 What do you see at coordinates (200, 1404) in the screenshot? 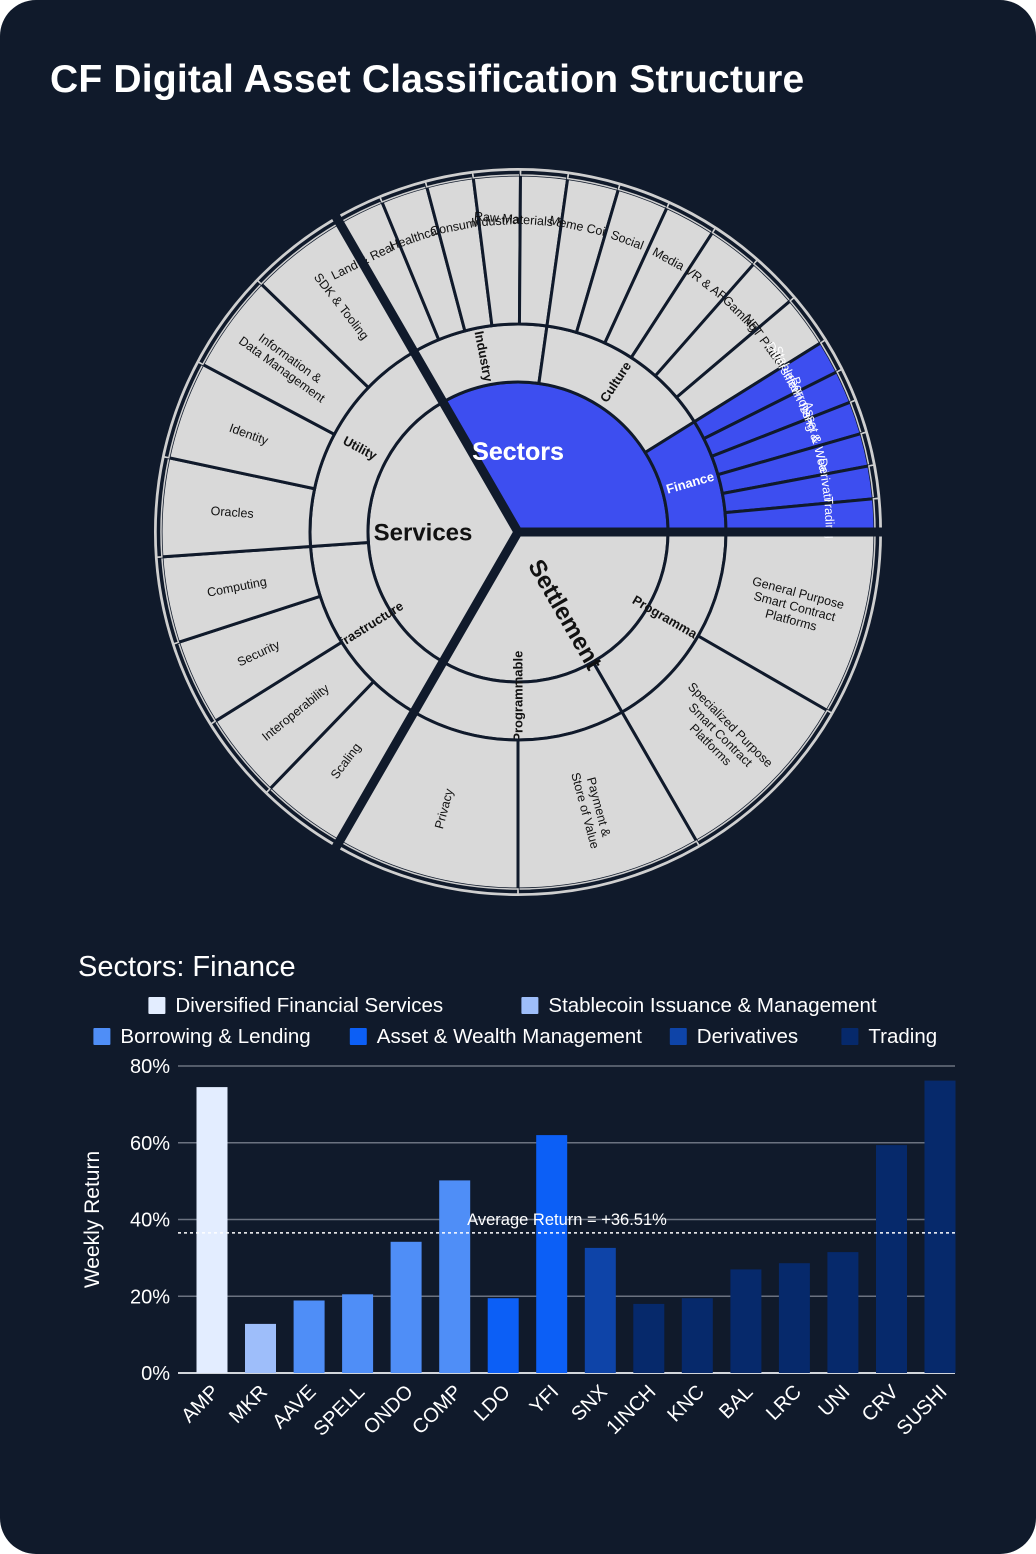
I see `x-tick-label-amp: AMP` at bounding box center [200, 1404].